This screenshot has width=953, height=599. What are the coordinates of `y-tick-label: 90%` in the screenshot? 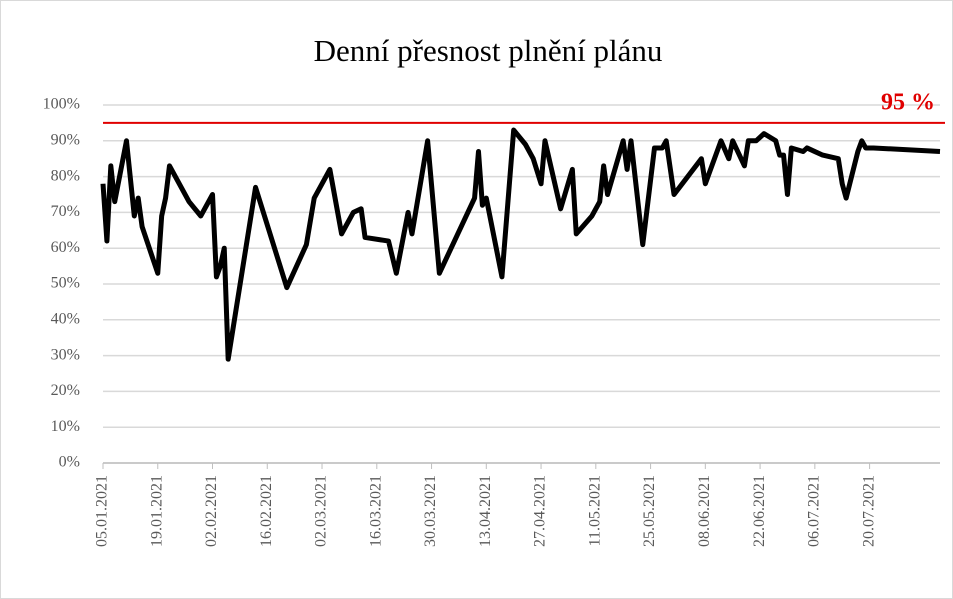 It's located at (65, 139).